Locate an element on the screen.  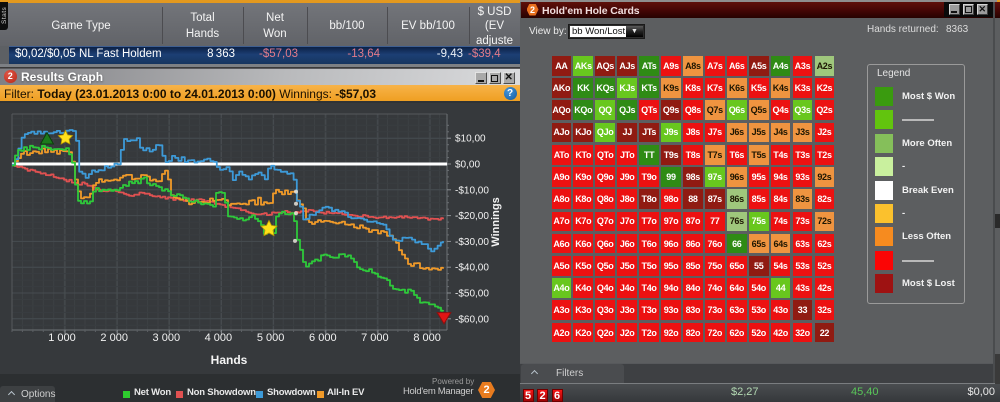
svg-text: -$10,00 is located at coordinates (472, 190).